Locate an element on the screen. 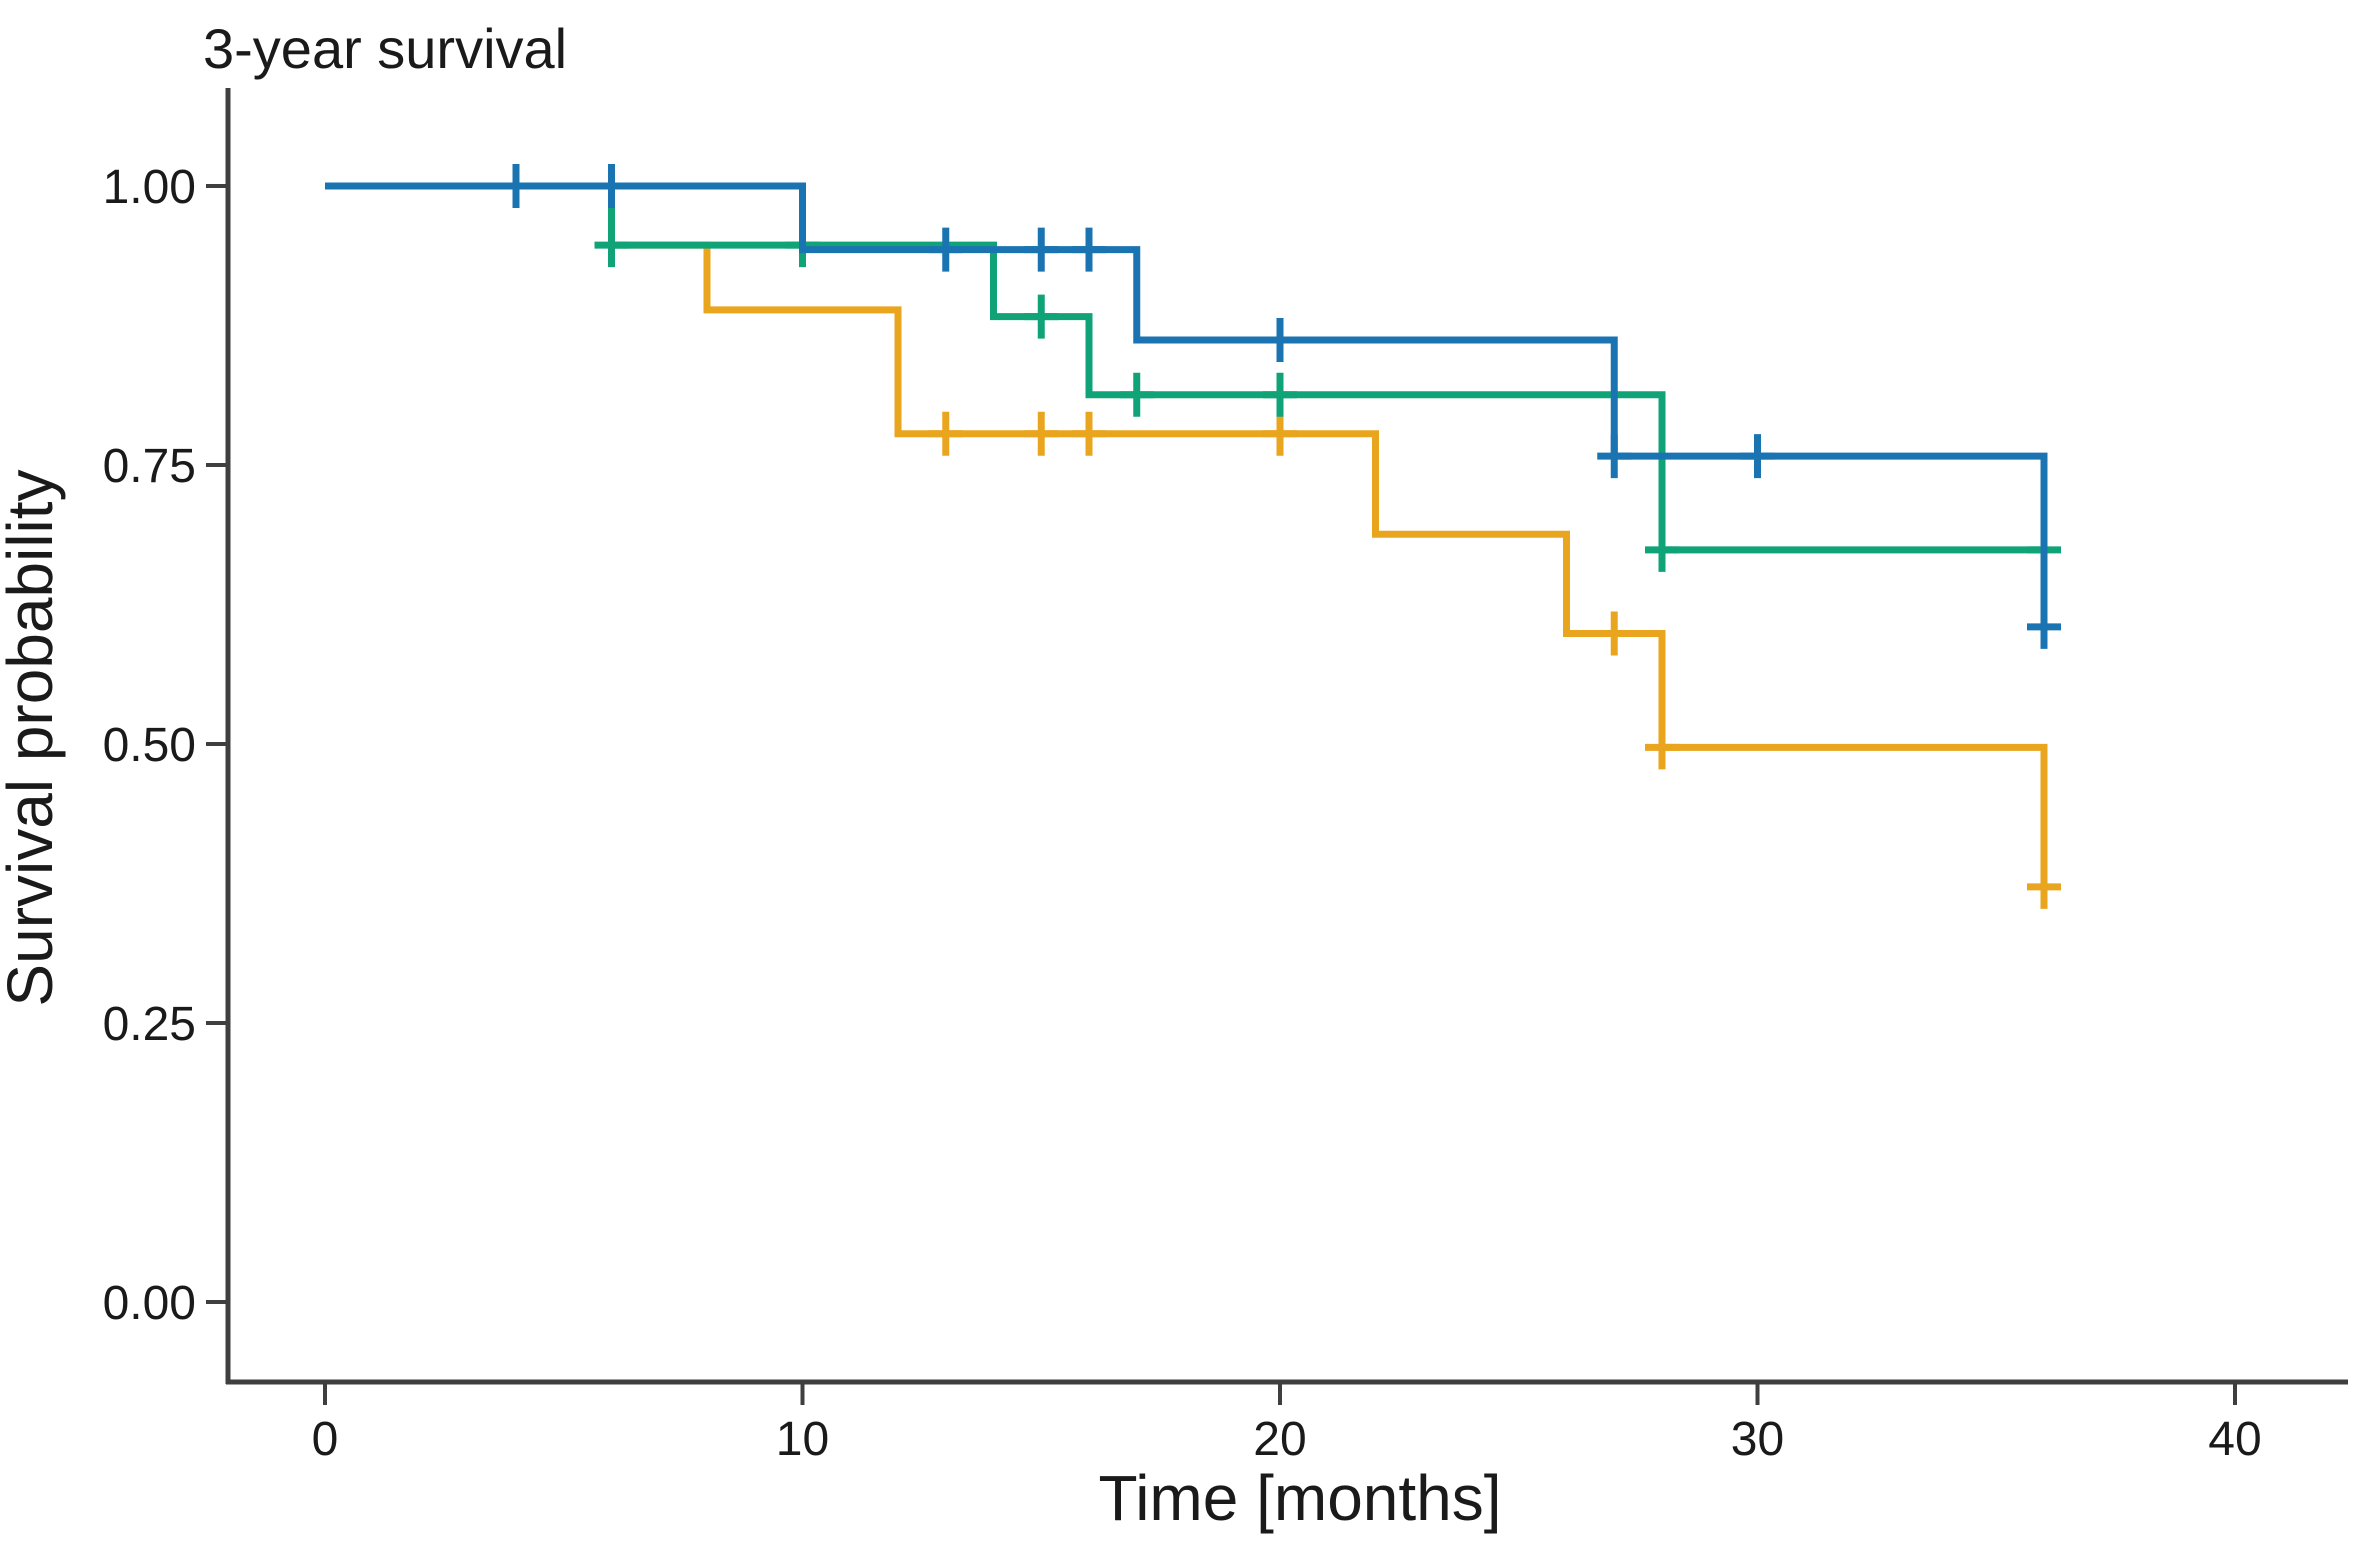 Image resolution: width=2354 pixels, height=1560 pixels. y-tick-label: 0.75 is located at coordinates (149, 466).